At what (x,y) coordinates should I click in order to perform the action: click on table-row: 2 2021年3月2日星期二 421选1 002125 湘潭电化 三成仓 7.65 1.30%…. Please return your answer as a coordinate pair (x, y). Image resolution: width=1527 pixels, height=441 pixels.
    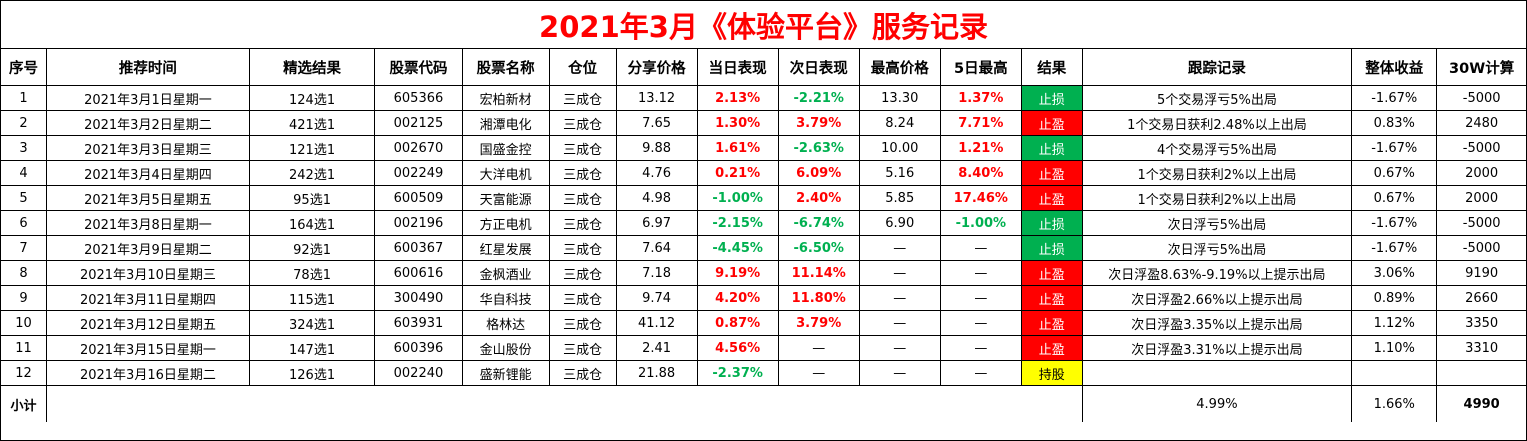
    Looking at the image, I should click on (763, 123).